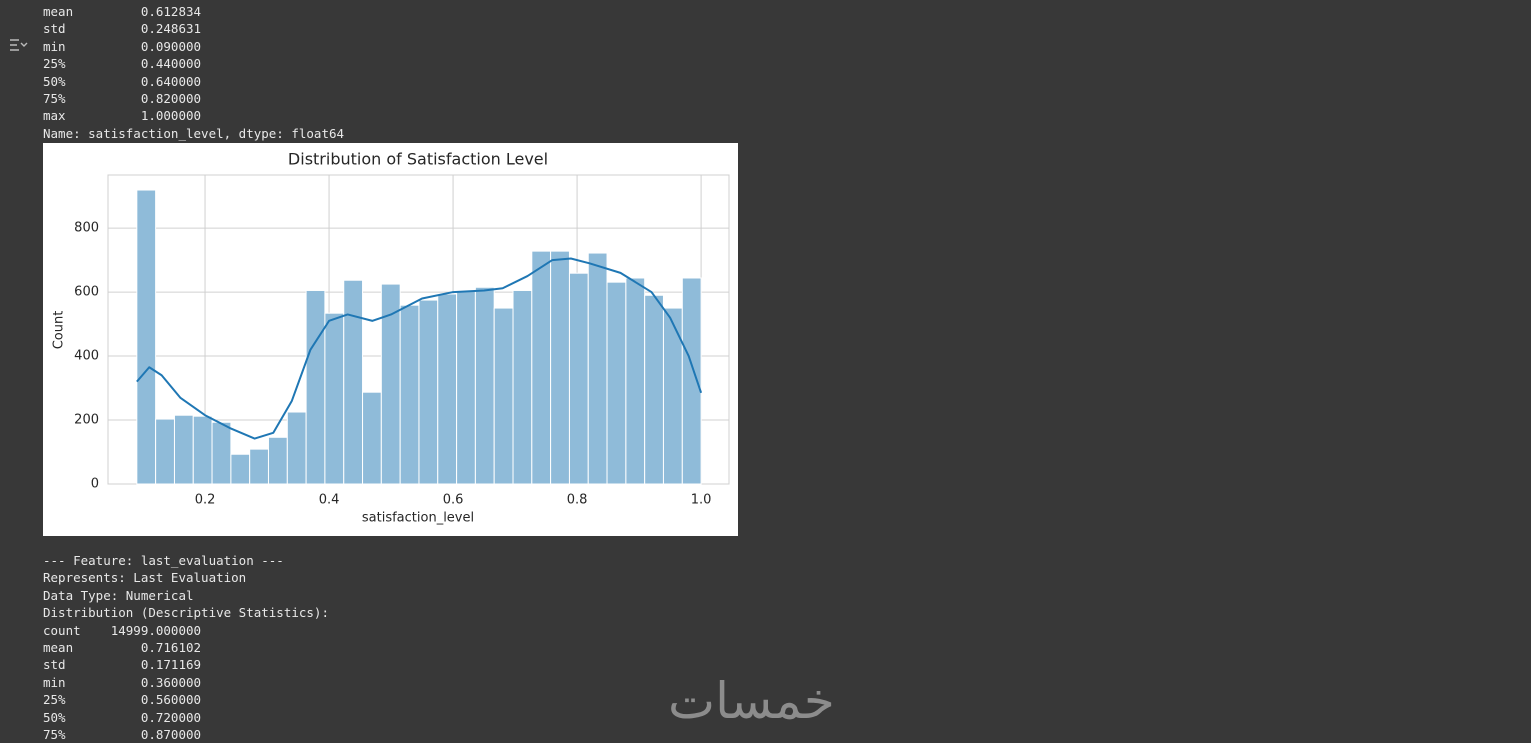 The width and height of the screenshot is (1531, 743). Describe the element at coordinates (453, 500) in the screenshot. I see `x-tick-label: 0.6` at that location.